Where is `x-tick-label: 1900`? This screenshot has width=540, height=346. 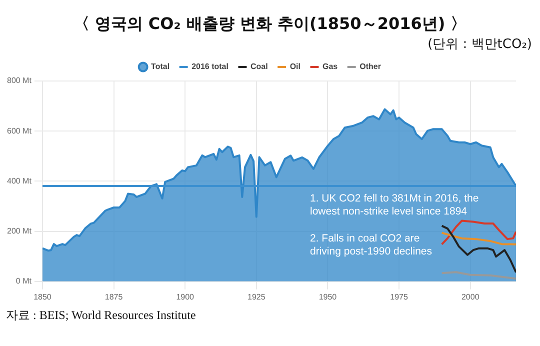
x-tick-label: 1900 is located at coordinates (185, 297).